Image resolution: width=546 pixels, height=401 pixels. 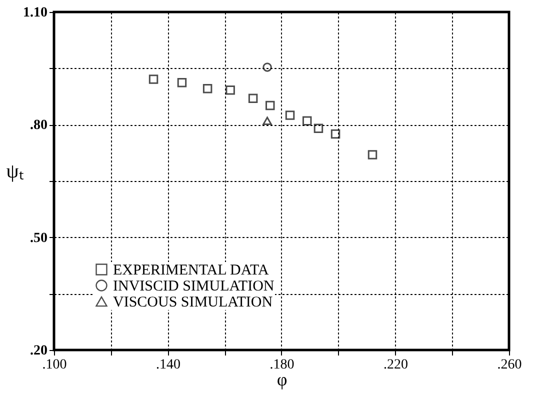 What do you see at coordinates (54, 365) in the screenshot?
I see `x-tick-label: .100` at bounding box center [54, 365].